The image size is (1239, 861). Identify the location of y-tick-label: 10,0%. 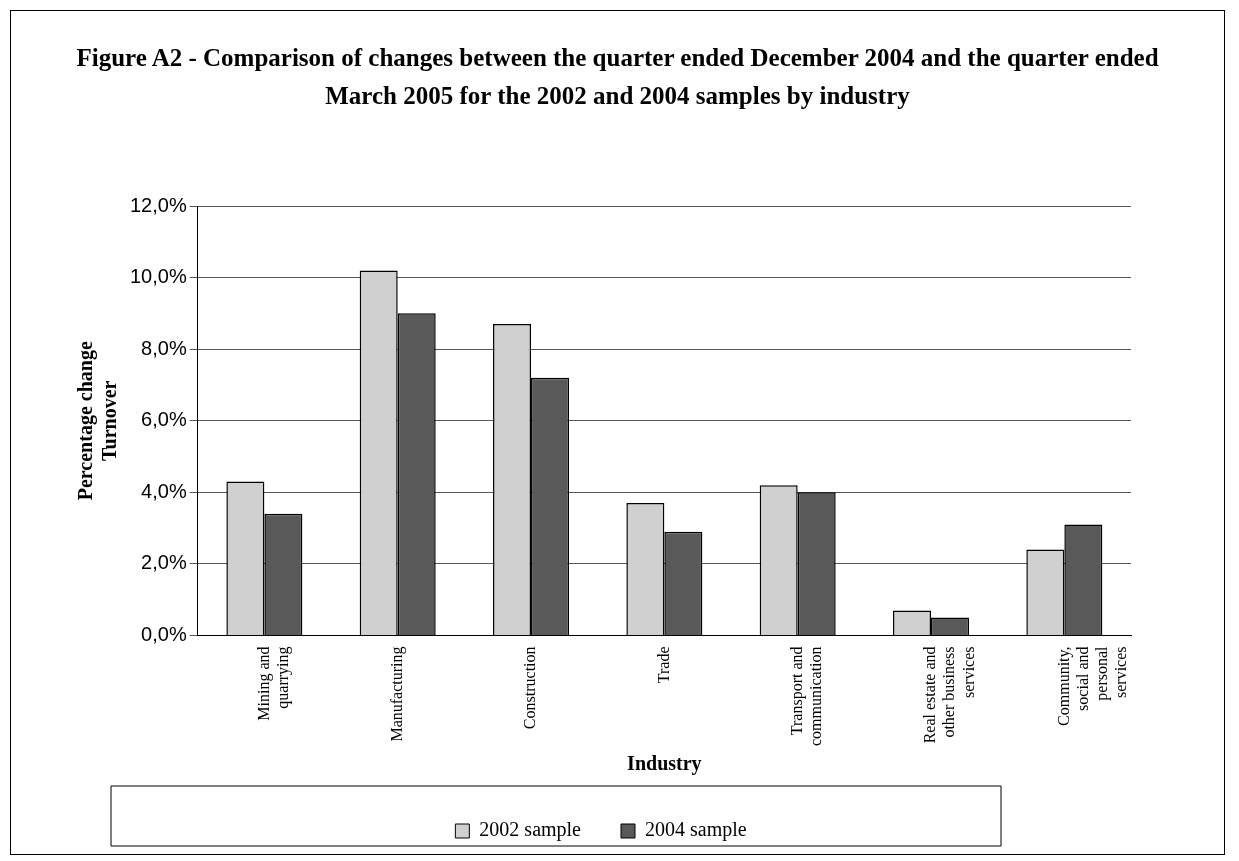
(158, 276).